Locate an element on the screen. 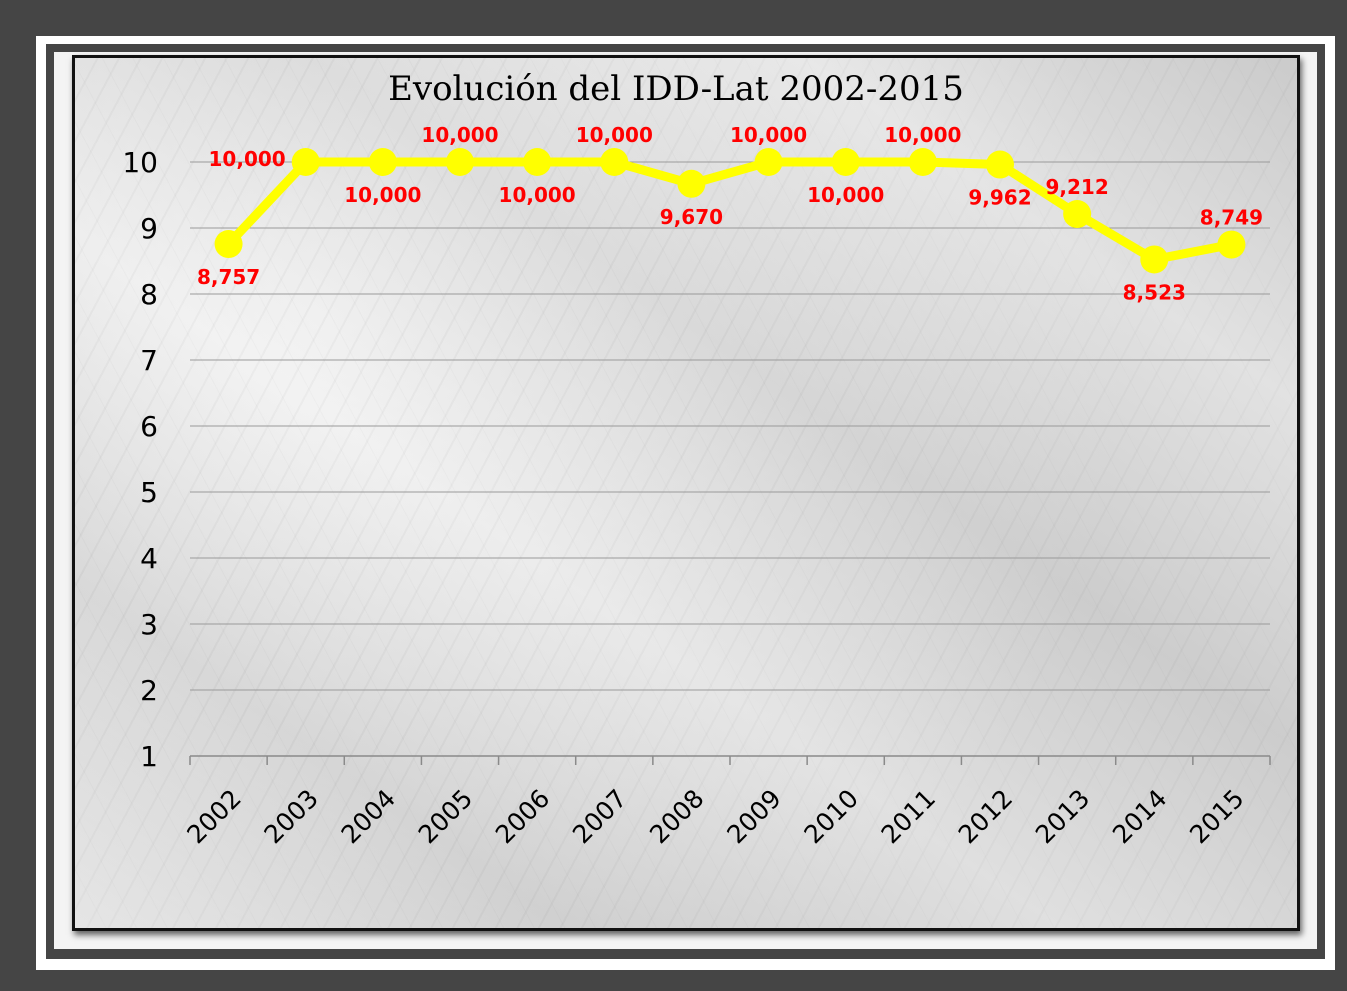 This screenshot has height=991, width=1347. x-tick-label: 2003 is located at coordinates (290, 816).